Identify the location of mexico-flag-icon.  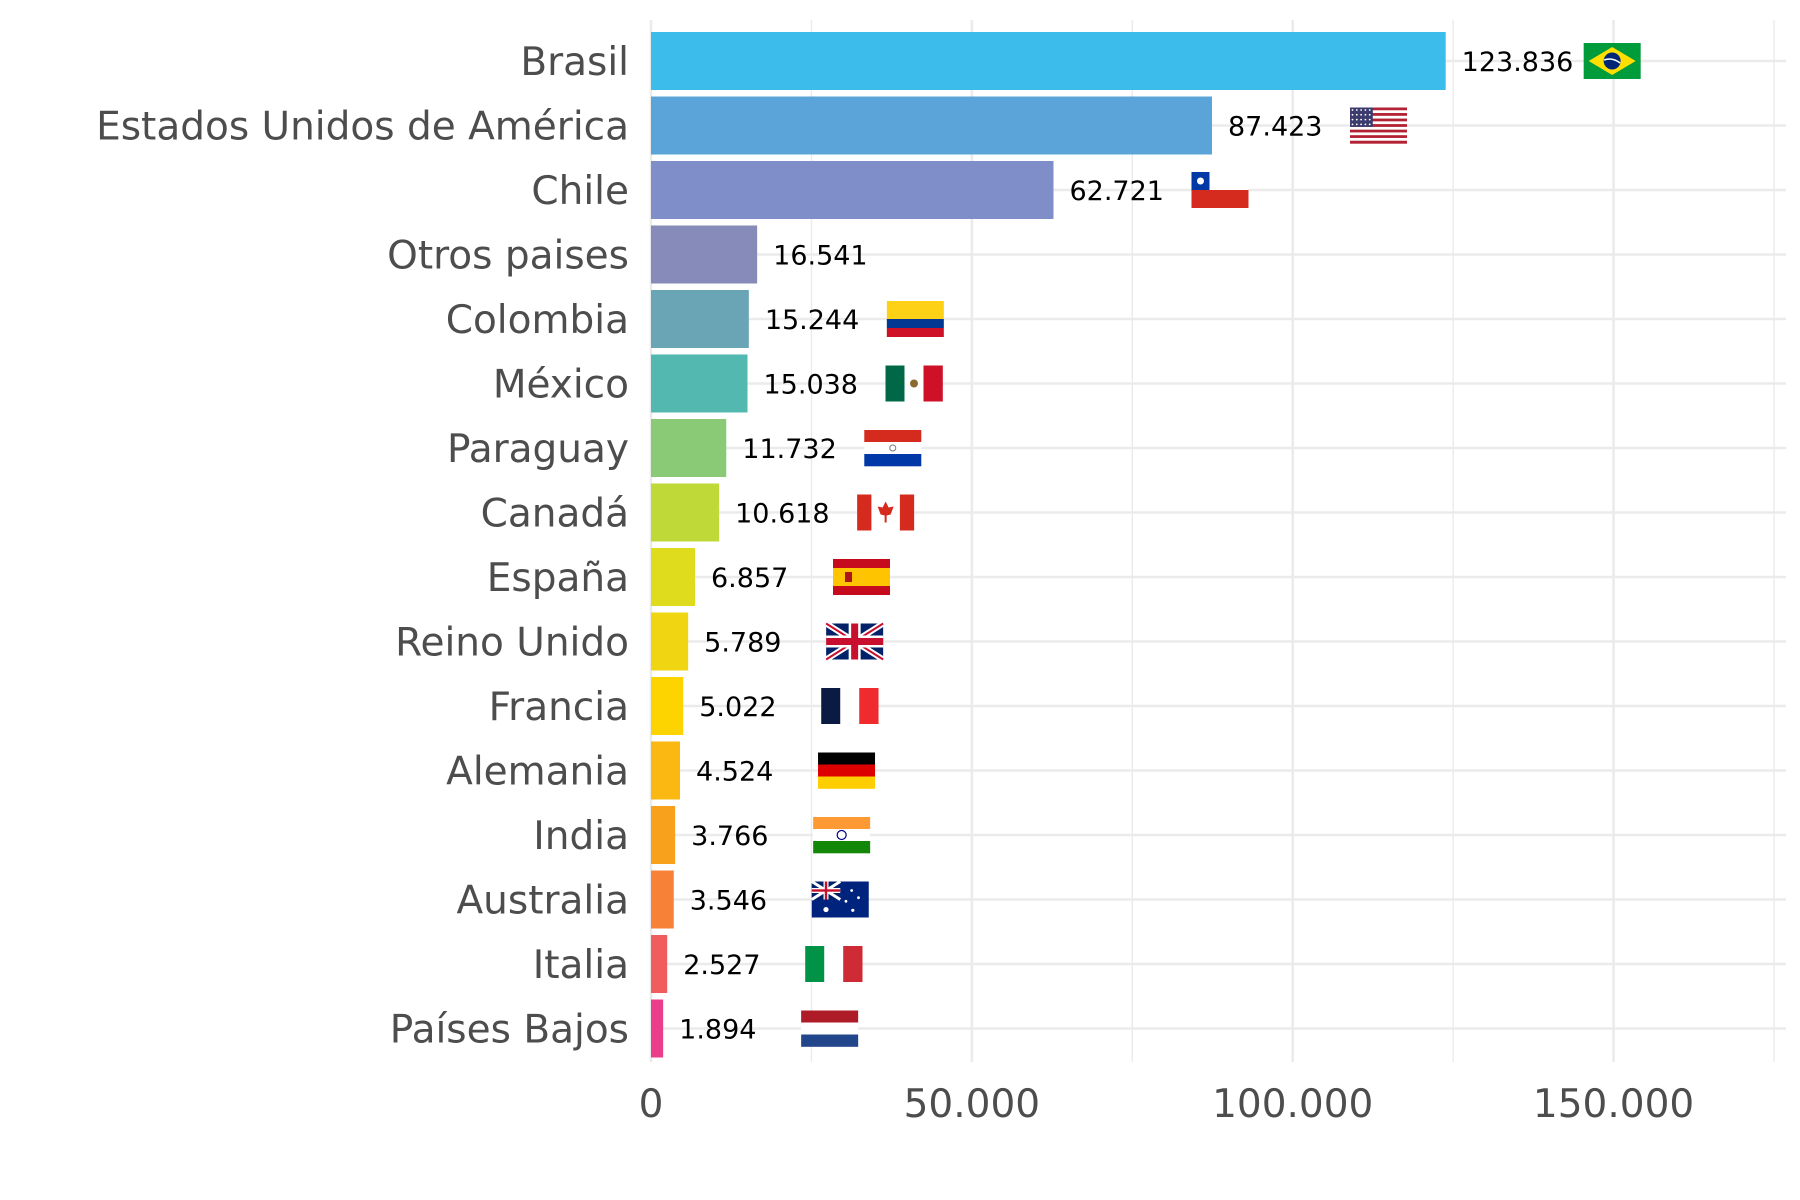
(914, 383).